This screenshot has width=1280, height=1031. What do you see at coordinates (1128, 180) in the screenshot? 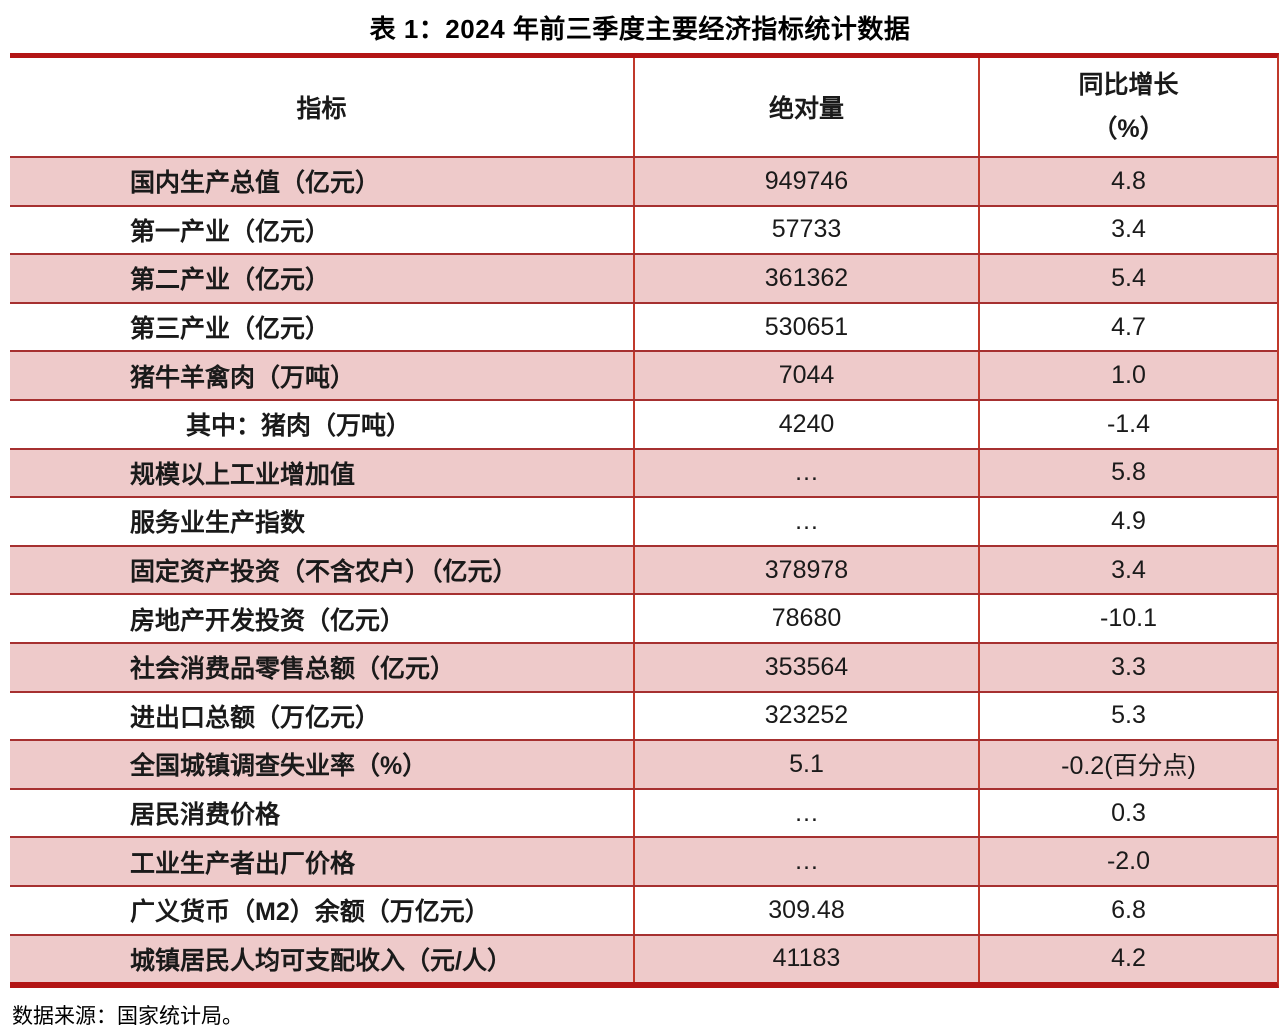
I see `growth-value-cell: 4.8` at bounding box center [1128, 180].